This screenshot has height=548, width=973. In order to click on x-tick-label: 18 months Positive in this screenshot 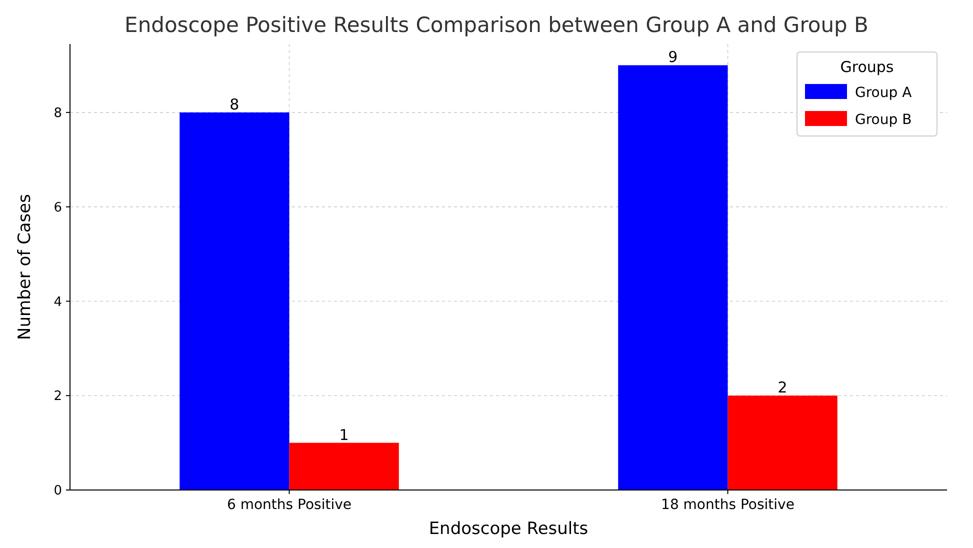, I will do `click(727, 505)`.